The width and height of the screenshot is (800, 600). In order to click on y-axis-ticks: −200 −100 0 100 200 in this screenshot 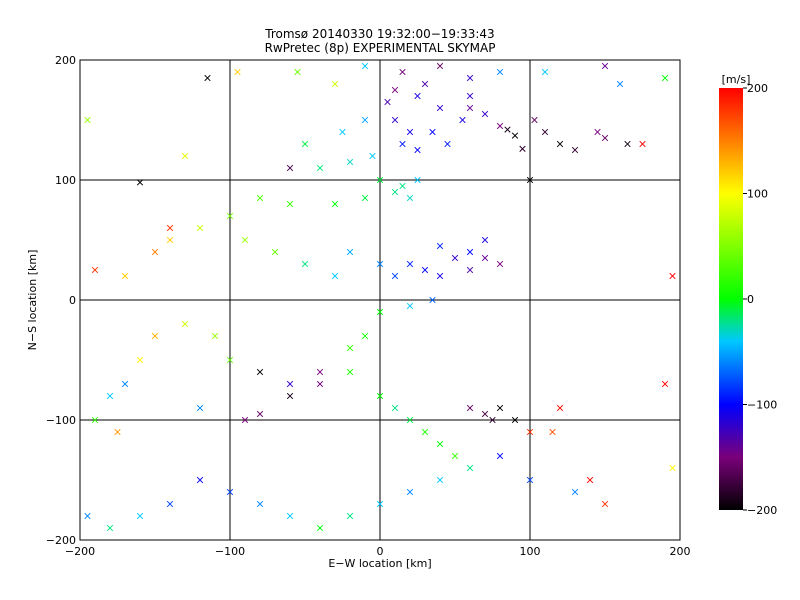, I will do `click(61, 300)`.